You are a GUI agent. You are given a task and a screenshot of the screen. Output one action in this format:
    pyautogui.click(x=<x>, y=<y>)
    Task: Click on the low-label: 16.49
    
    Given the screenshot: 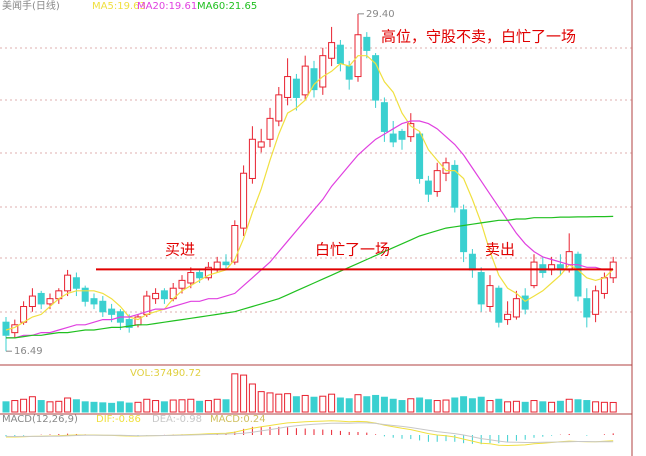 What is the action you would take?
    pyautogui.click(x=28, y=351)
    